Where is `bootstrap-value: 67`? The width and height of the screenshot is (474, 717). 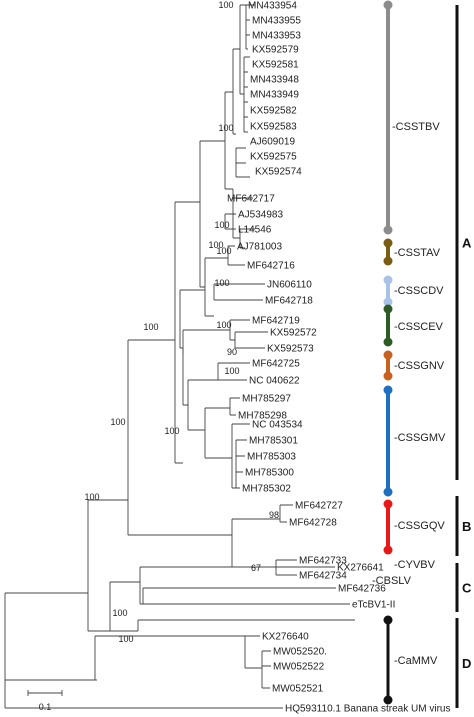
bootstrap-value: 67 is located at coordinates (256, 568).